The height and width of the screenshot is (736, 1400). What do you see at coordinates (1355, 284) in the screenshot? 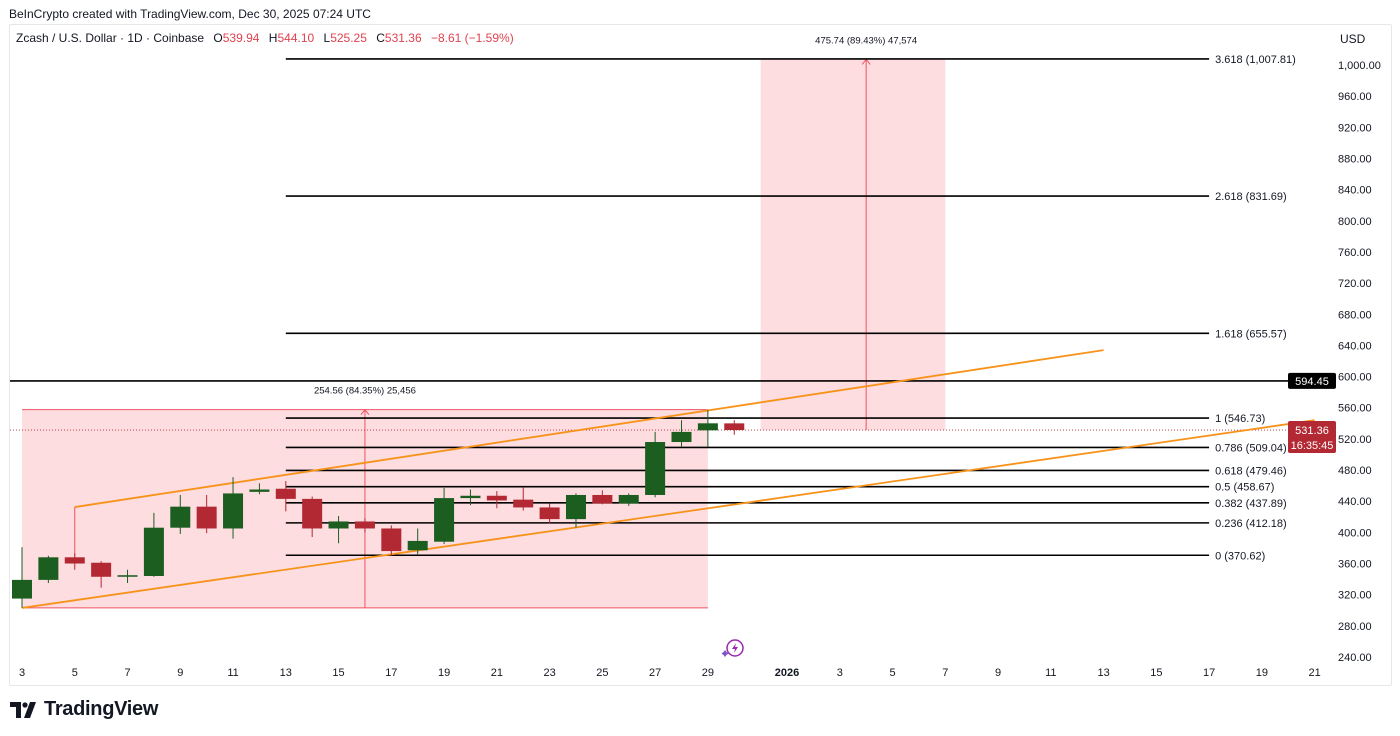
I see `y-tick-label: 720.00` at bounding box center [1355, 284].